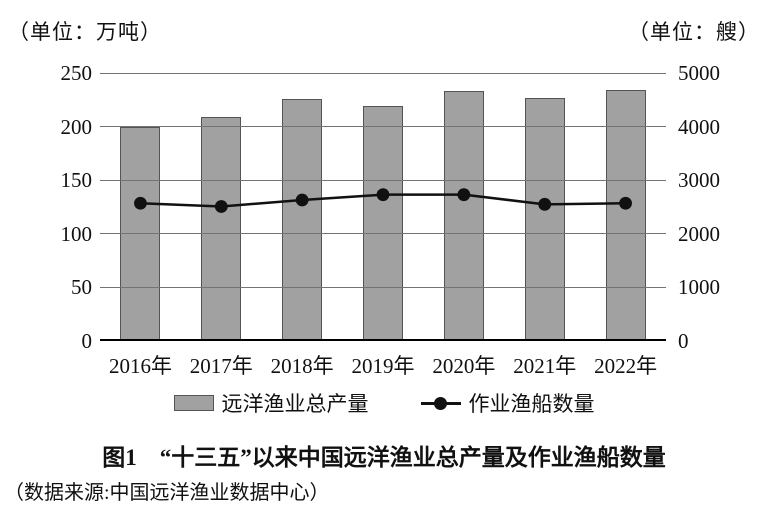 The width and height of the screenshot is (768, 521). What do you see at coordinates (85, 32) in the screenshot?
I see `left-axis-unit-label: （单位：万吨）` at bounding box center [85, 32].